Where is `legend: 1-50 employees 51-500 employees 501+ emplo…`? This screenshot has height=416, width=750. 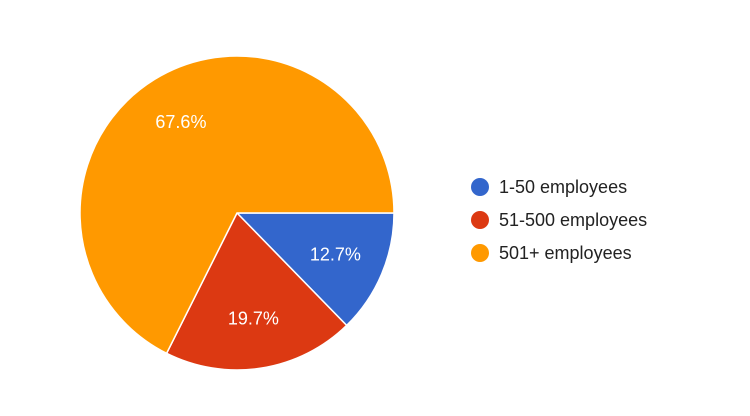
legend: 1-50 employees 51-500 employees 501+ emplo… is located at coordinates (559, 220).